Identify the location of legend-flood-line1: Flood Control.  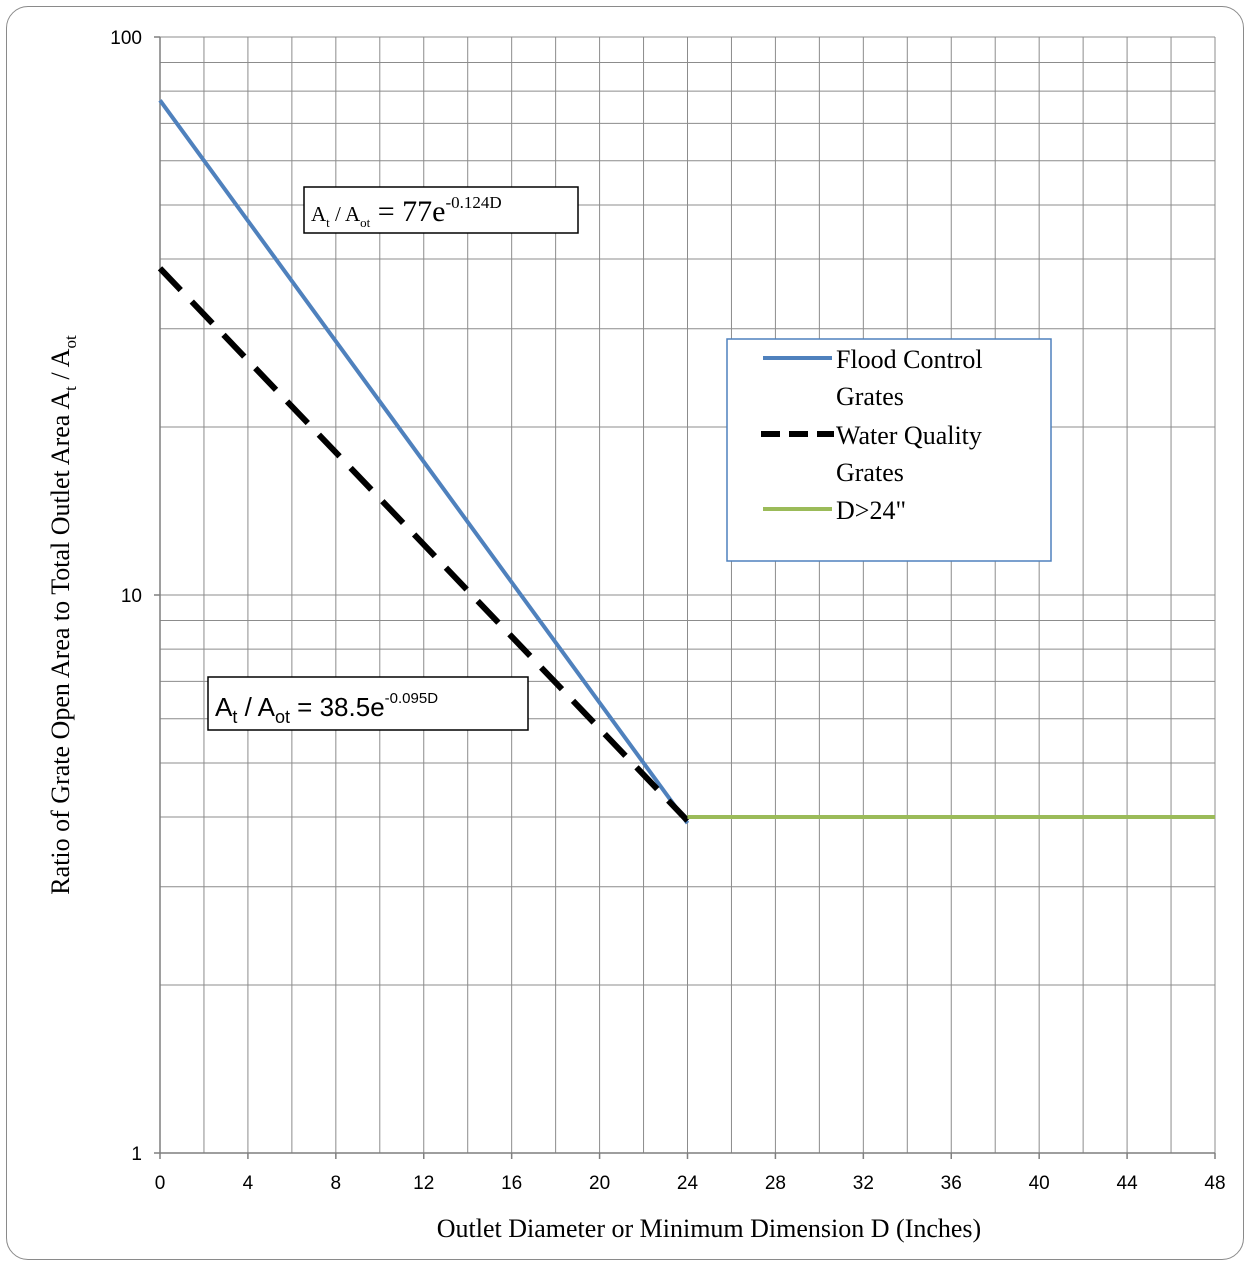
(909, 359).